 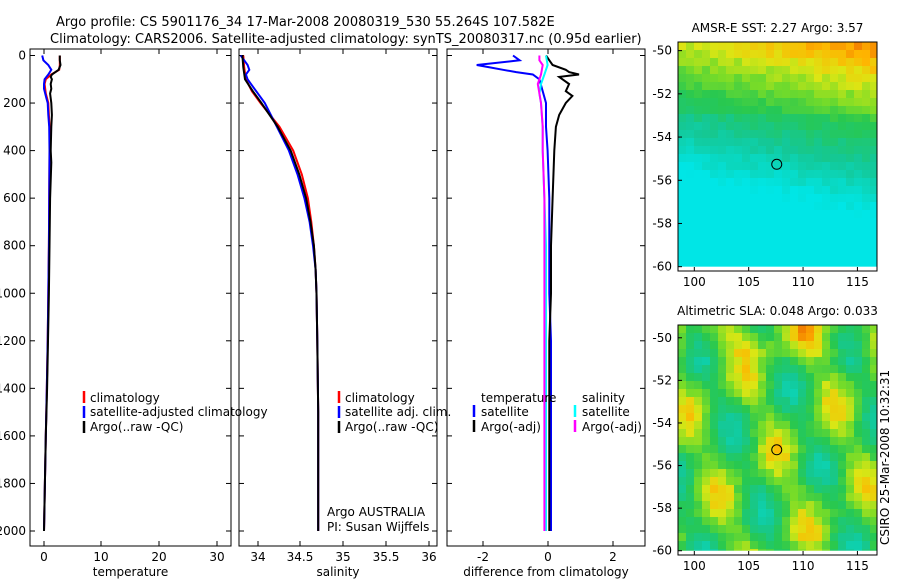 What do you see at coordinates (603, 398) in the screenshot?
I see `legend-header-salinity: salinity` at bounding box center [603, 398].